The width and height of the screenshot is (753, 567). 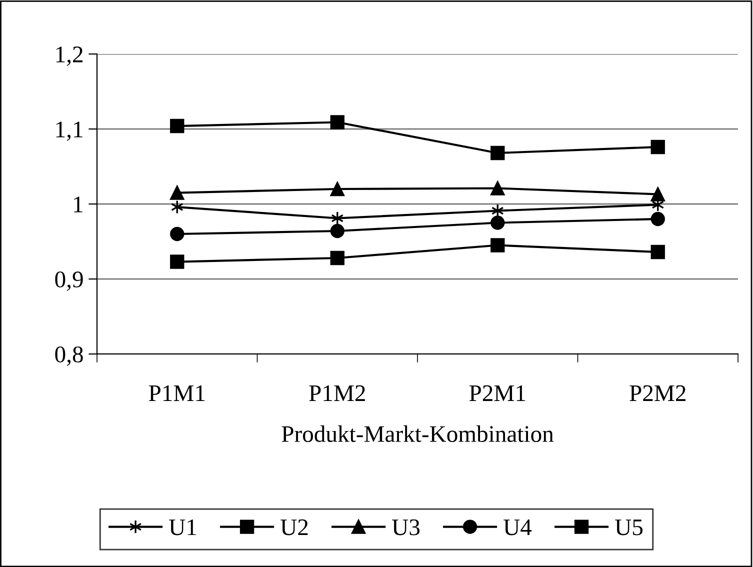 What do you see at coordinates (406, 527) in the screenshot?
I see `legend-label: U3` at bounding box center [406, 527].